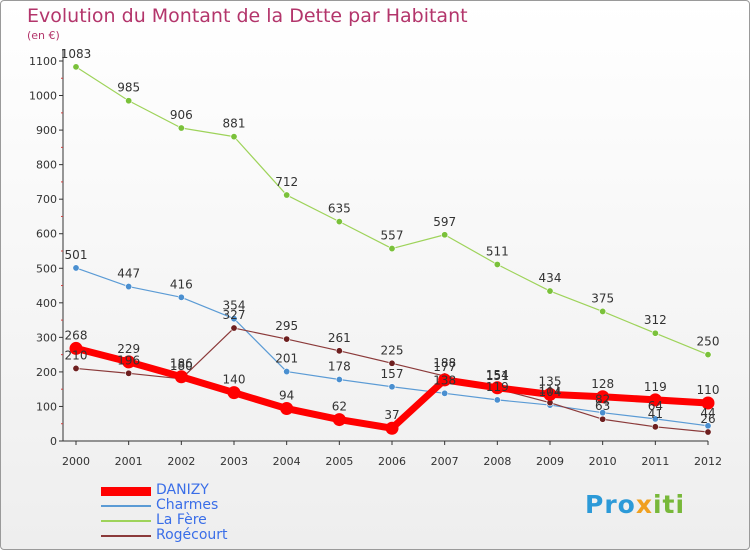  What do you see at coordinates (46, 268) in the screenshot?
I see `y-tick-label: 500` at bounding box center [46, 268].